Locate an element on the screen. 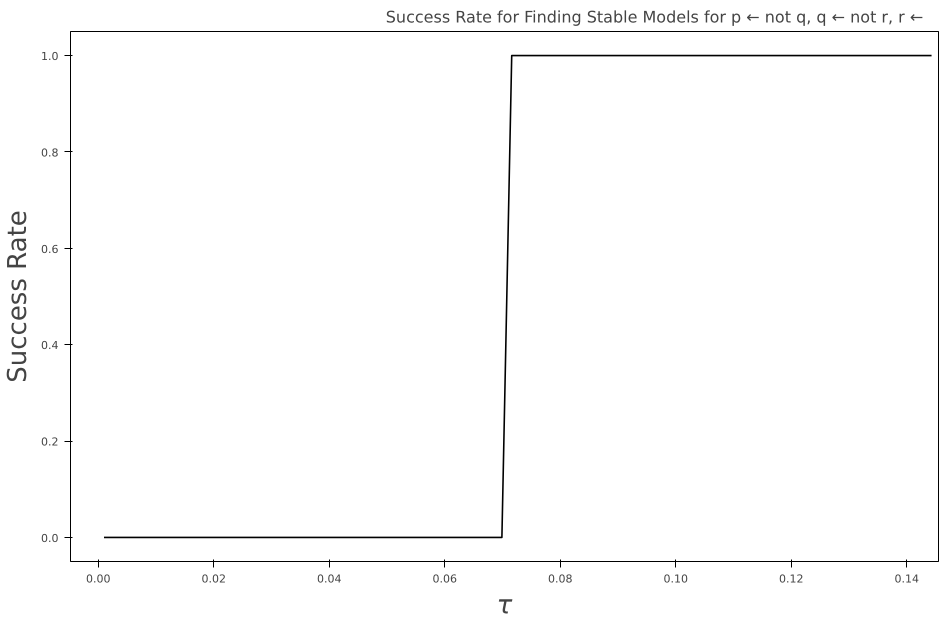 Image resolution: width=952 pixels, height=623 pixels. y-axis-title: Success Rate is located at coordinates (18, 296).